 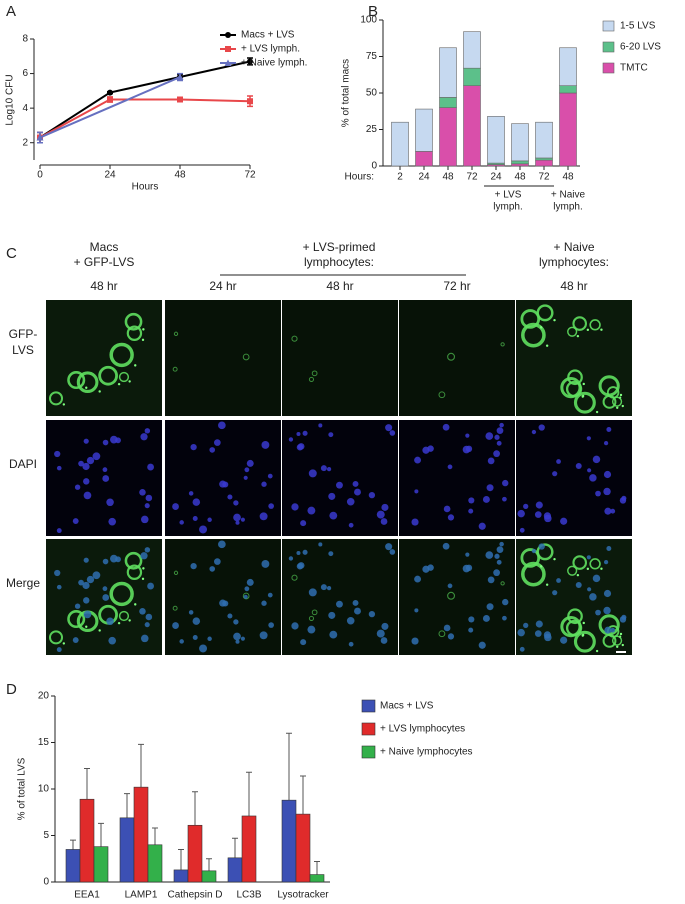 I want to click on group-label: + LVS, so click(x=508, y=195).